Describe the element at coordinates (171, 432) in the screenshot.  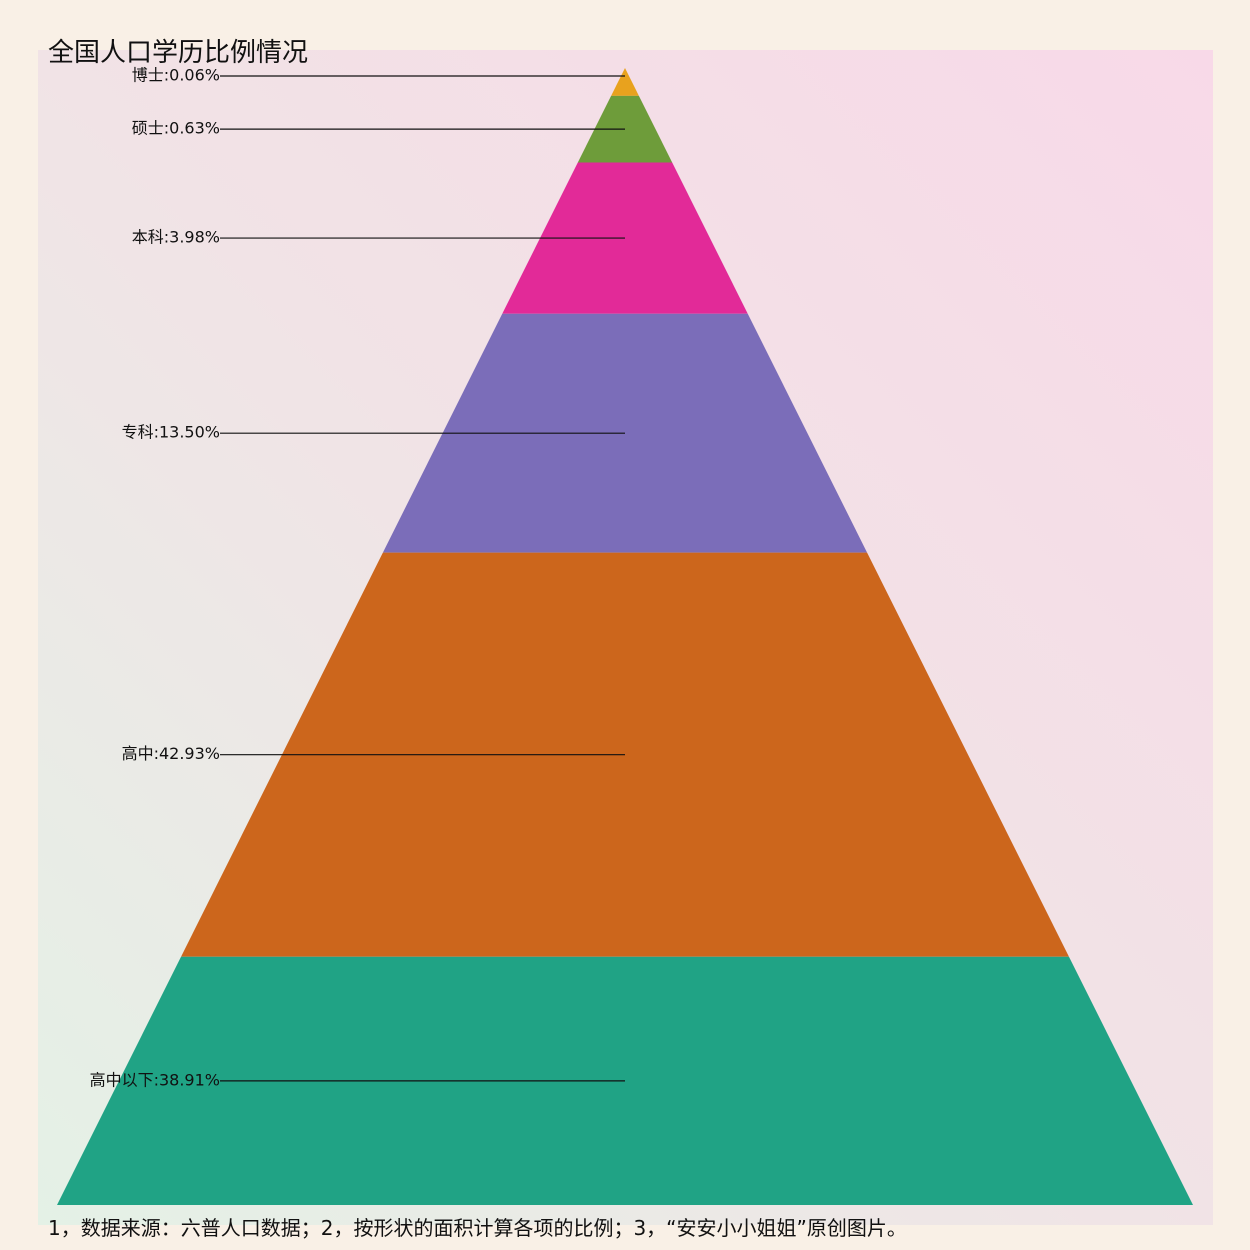
I see `segment-label-3: 专科:13.50%` at that location.